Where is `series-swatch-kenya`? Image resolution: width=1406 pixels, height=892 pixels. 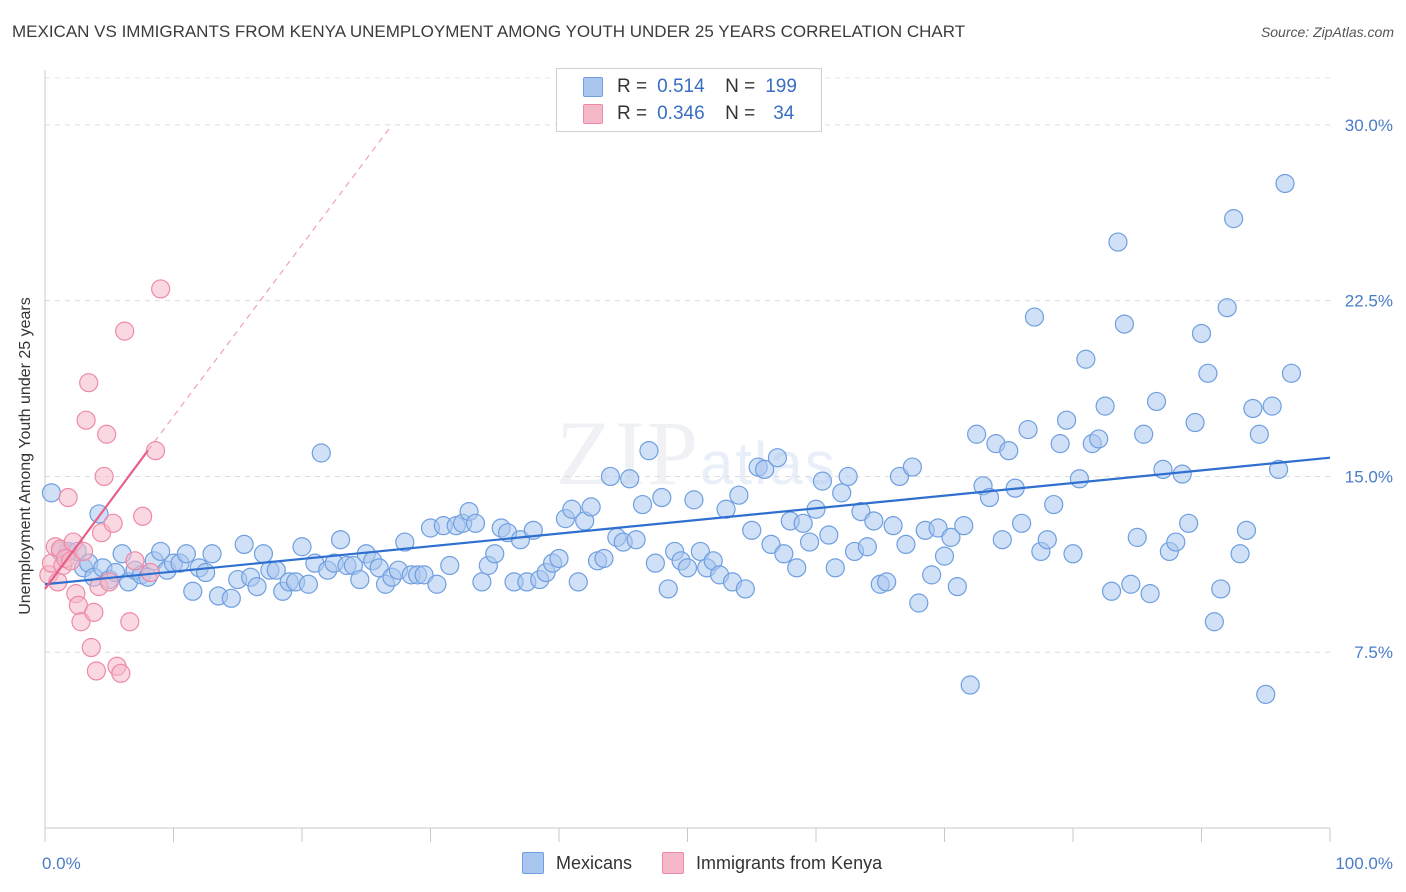
series-swatch-kenya is located at coordinates (673, 863).